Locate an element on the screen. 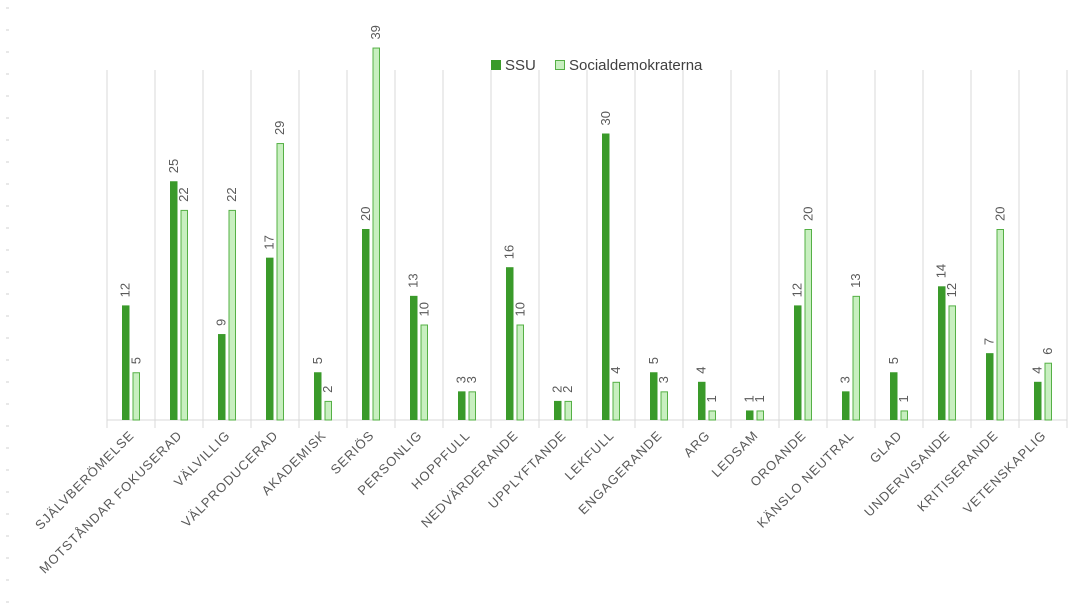  data-label-ssu: 30 is located at coordinates (605, 118).